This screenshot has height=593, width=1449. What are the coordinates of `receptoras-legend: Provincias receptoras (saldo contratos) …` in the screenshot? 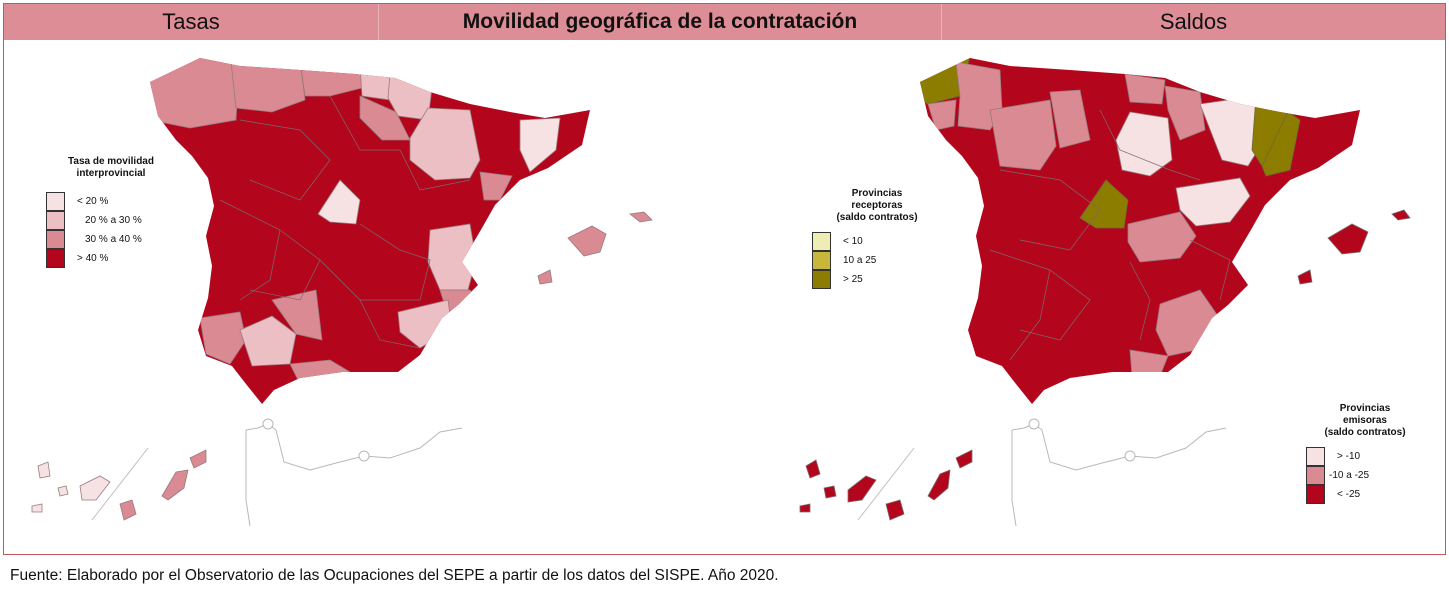 It's located at (887, 238).